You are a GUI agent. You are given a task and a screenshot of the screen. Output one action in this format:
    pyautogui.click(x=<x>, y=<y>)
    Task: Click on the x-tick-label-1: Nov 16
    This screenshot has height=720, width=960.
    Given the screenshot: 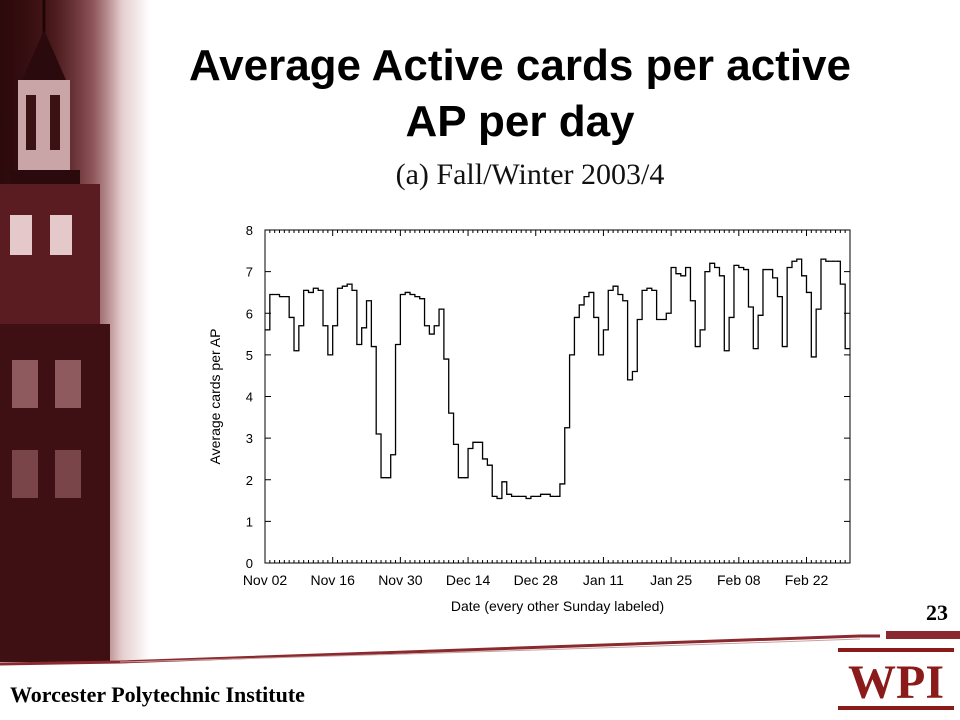 What is the action you would take?
    pyautogui.click(x=333, y=580)
    